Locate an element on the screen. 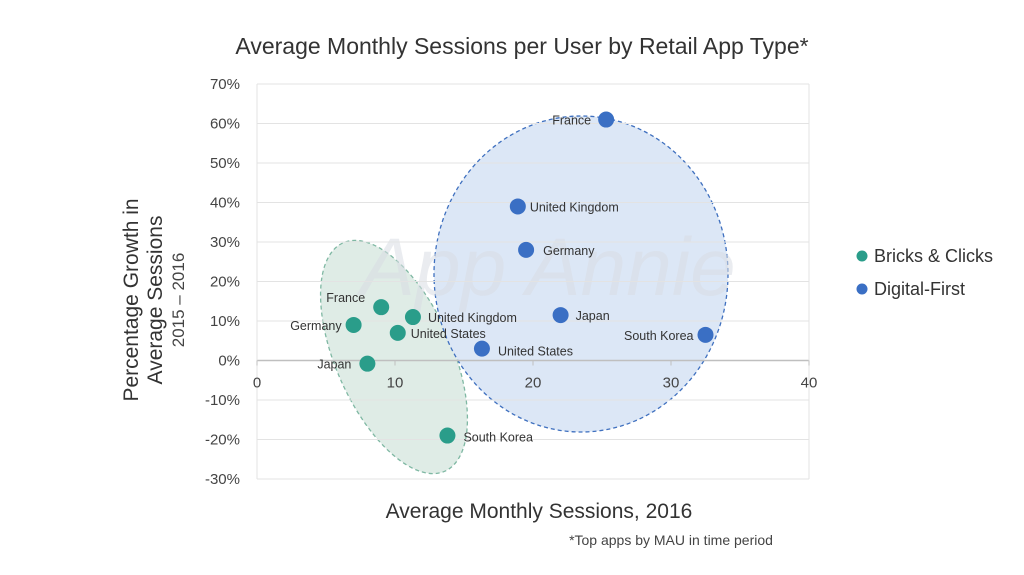 The height and width of the screenshot is (575, 1024). x-tick-label: 0 is located at coordinates (257, 383).